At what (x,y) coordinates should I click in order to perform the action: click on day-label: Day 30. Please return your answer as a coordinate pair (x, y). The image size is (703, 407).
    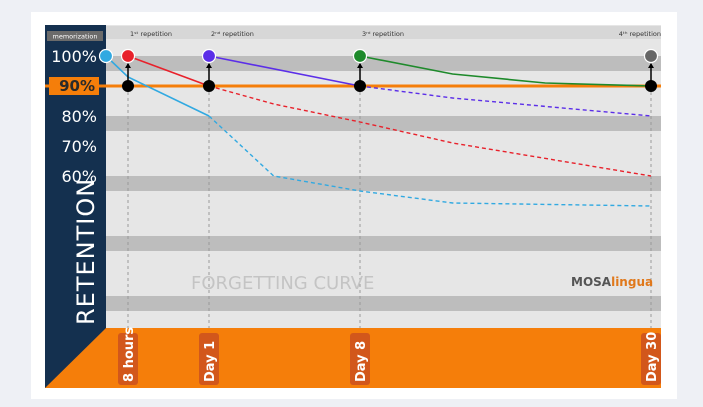
    Looking at the image, I should click on (652, 357).